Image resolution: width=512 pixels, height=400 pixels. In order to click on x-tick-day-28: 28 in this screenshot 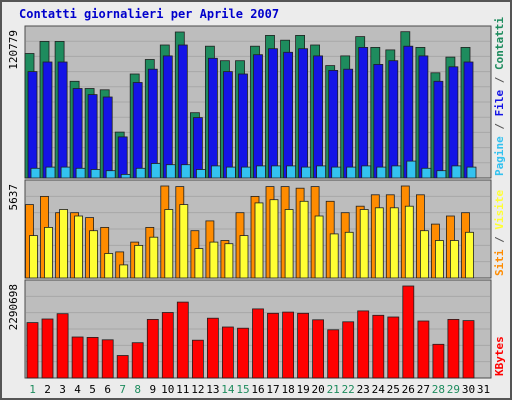, I will do `click(438, 389)`.